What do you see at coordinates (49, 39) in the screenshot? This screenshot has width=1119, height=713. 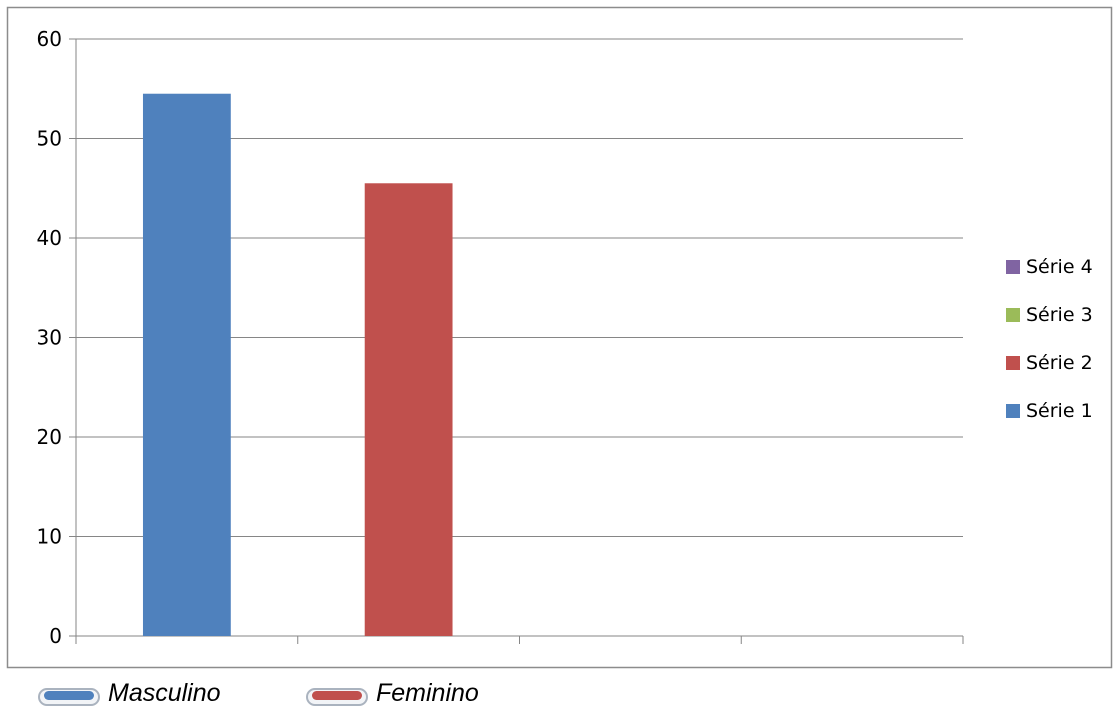 I see `y-tick-label: 60` at bounding box center [49, 39].